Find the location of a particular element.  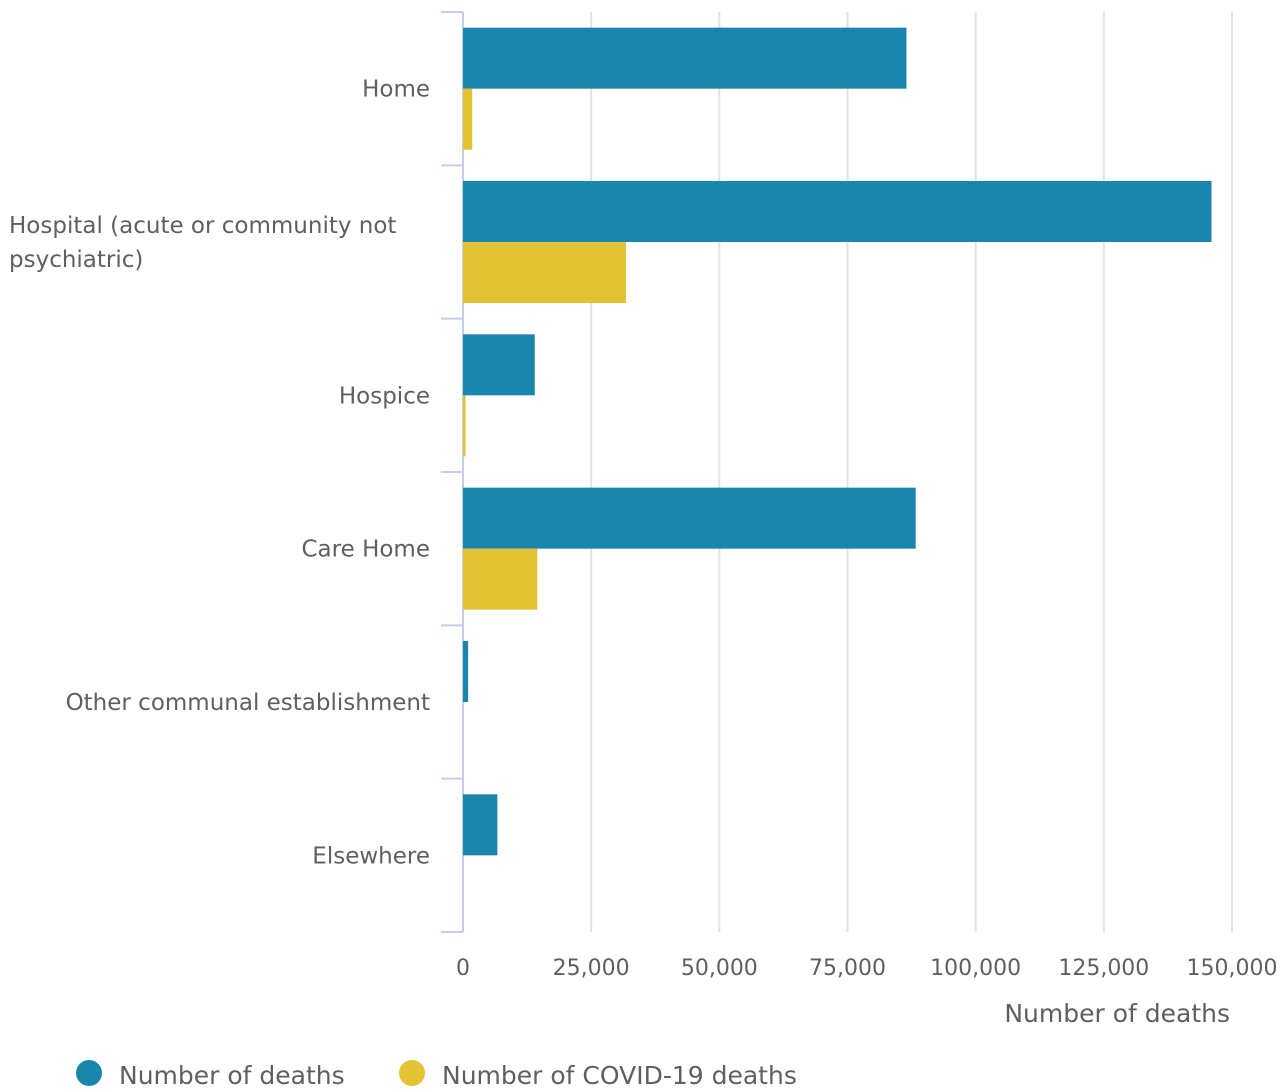

x-tick-labels: 0 25,000 50,000 75,000 100,000 125,000 150,000 is located at coordinates (866, 968).